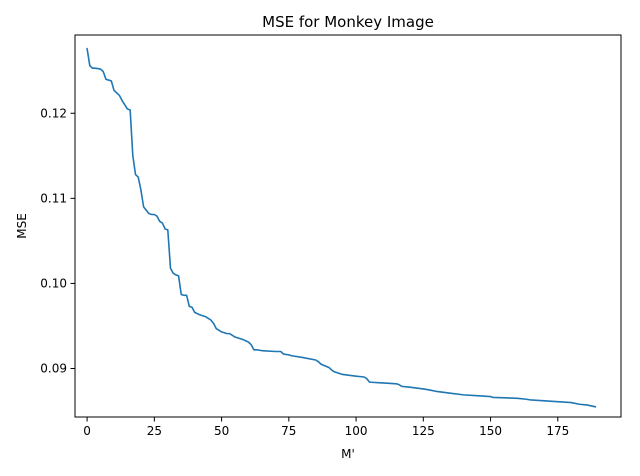 Image resolution: width=640 pixels, height=476 pixels. I want to click on x-tick-label: 150, so click(490, 431).